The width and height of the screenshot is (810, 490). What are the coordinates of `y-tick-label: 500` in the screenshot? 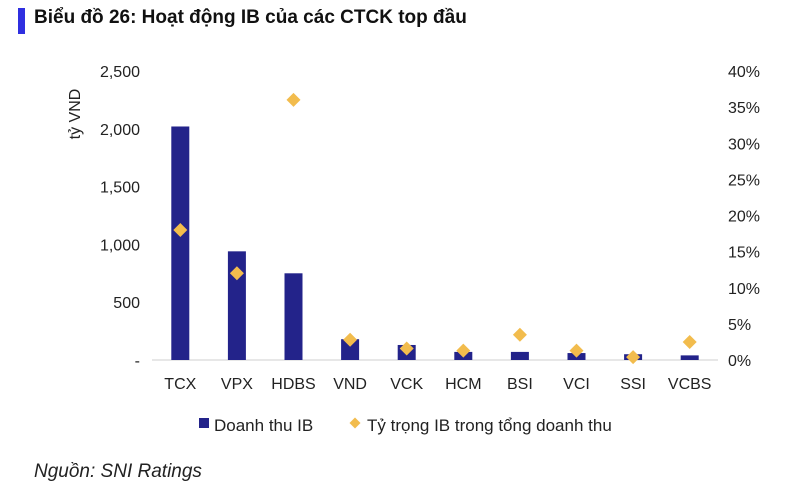 It's located at (126, 303).